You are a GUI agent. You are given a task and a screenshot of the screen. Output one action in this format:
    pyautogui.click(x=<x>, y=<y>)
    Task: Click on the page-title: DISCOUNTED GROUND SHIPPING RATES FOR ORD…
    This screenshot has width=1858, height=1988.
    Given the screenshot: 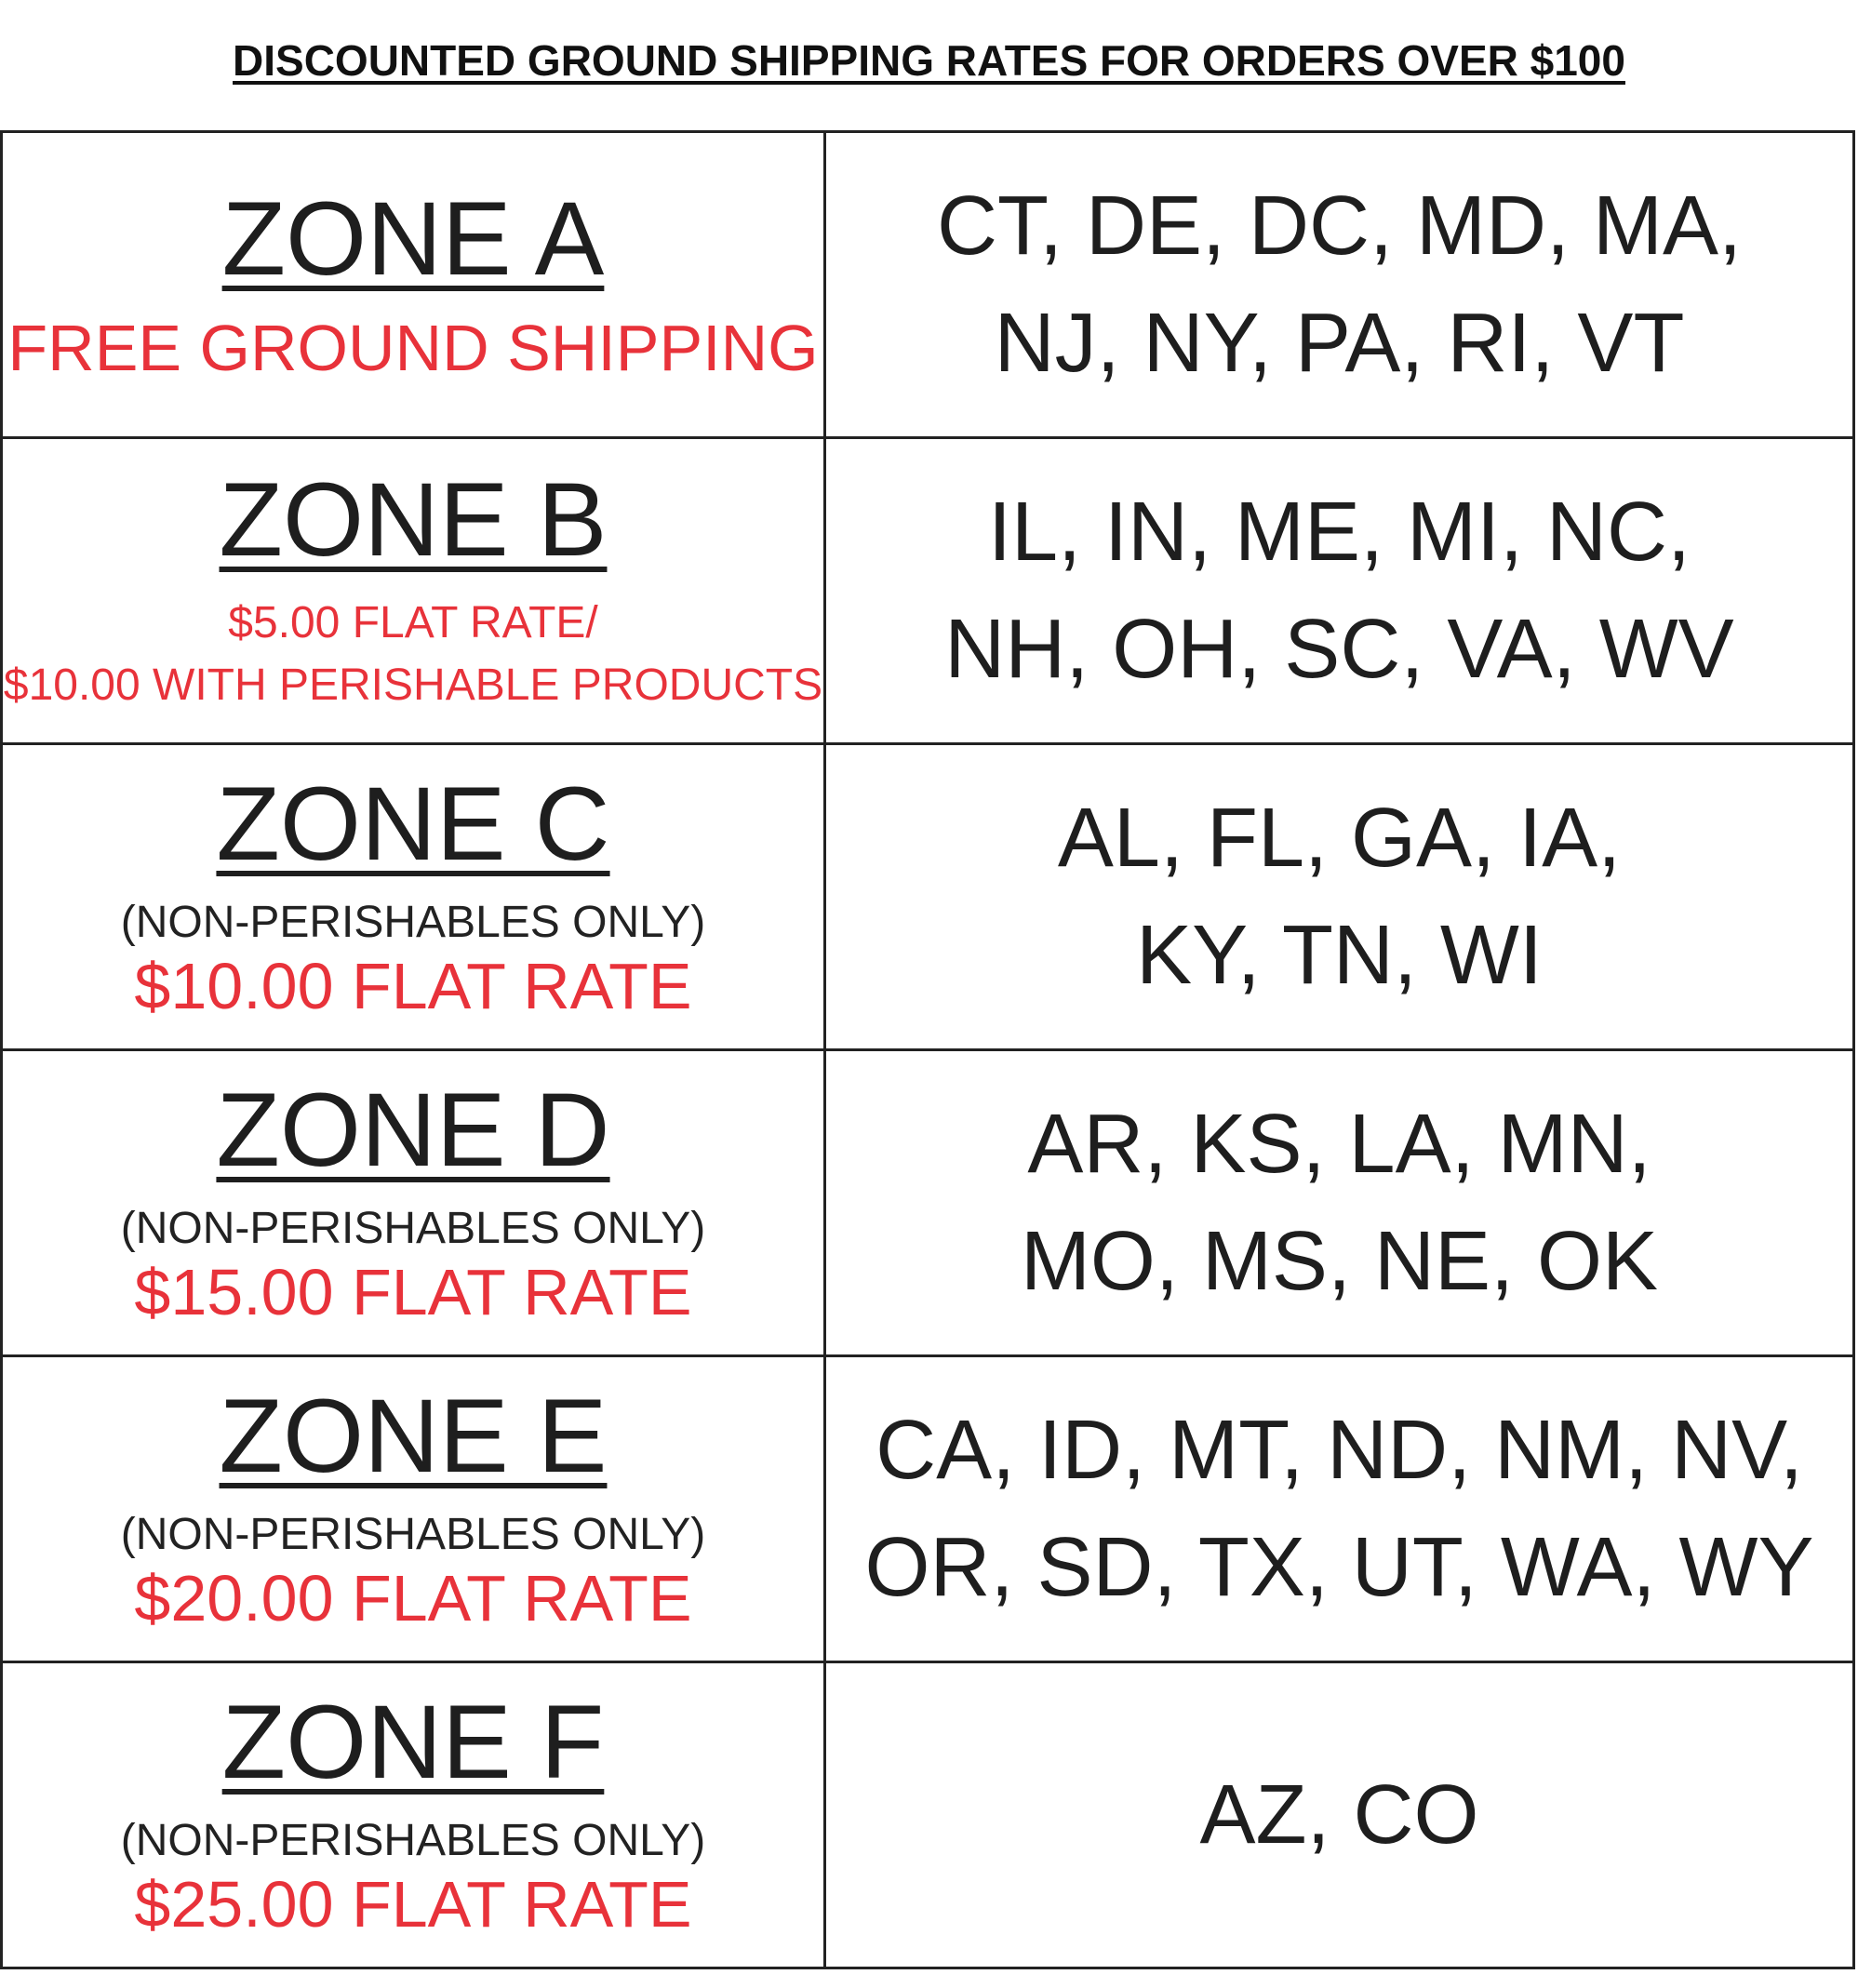 What is the action you would take?
    pyautogui.click(x=929, y=61)
    